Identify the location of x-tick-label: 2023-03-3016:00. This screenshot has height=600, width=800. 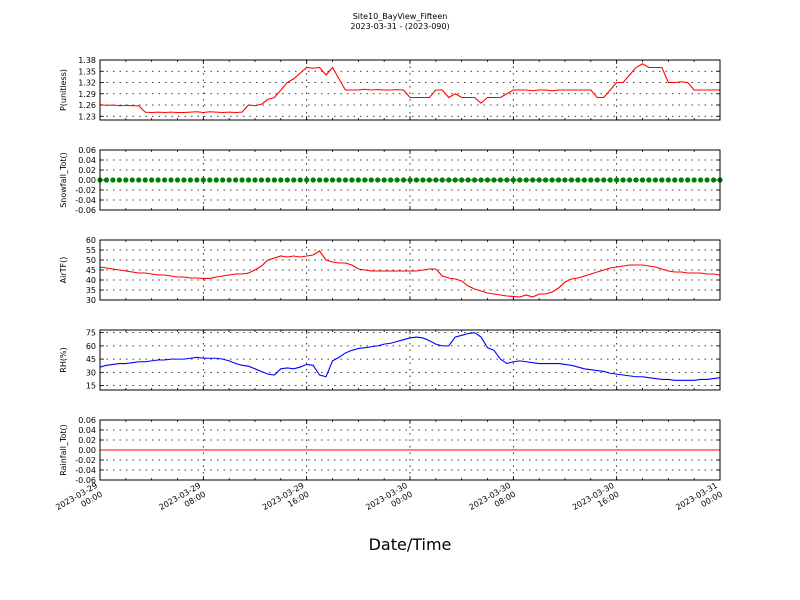
(596, 501).